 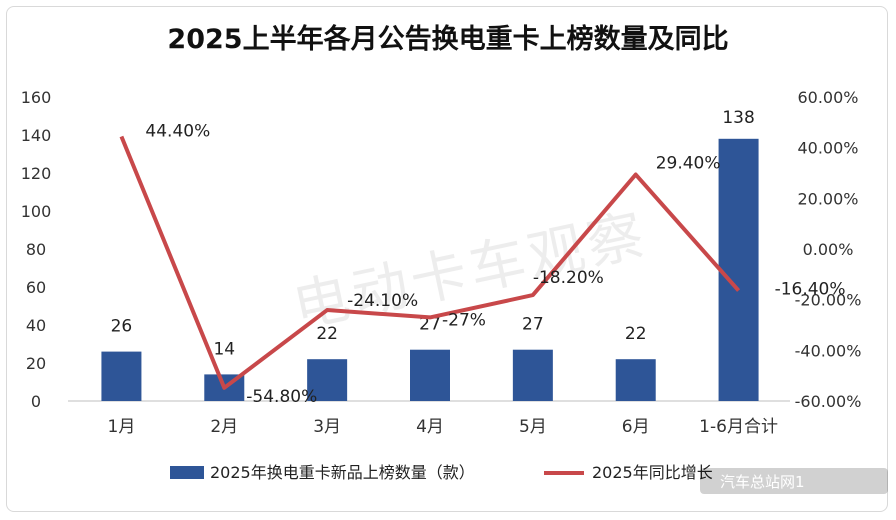 I want to click on legend-line-label: 2025年同比增长, so click(x=652, y=472).